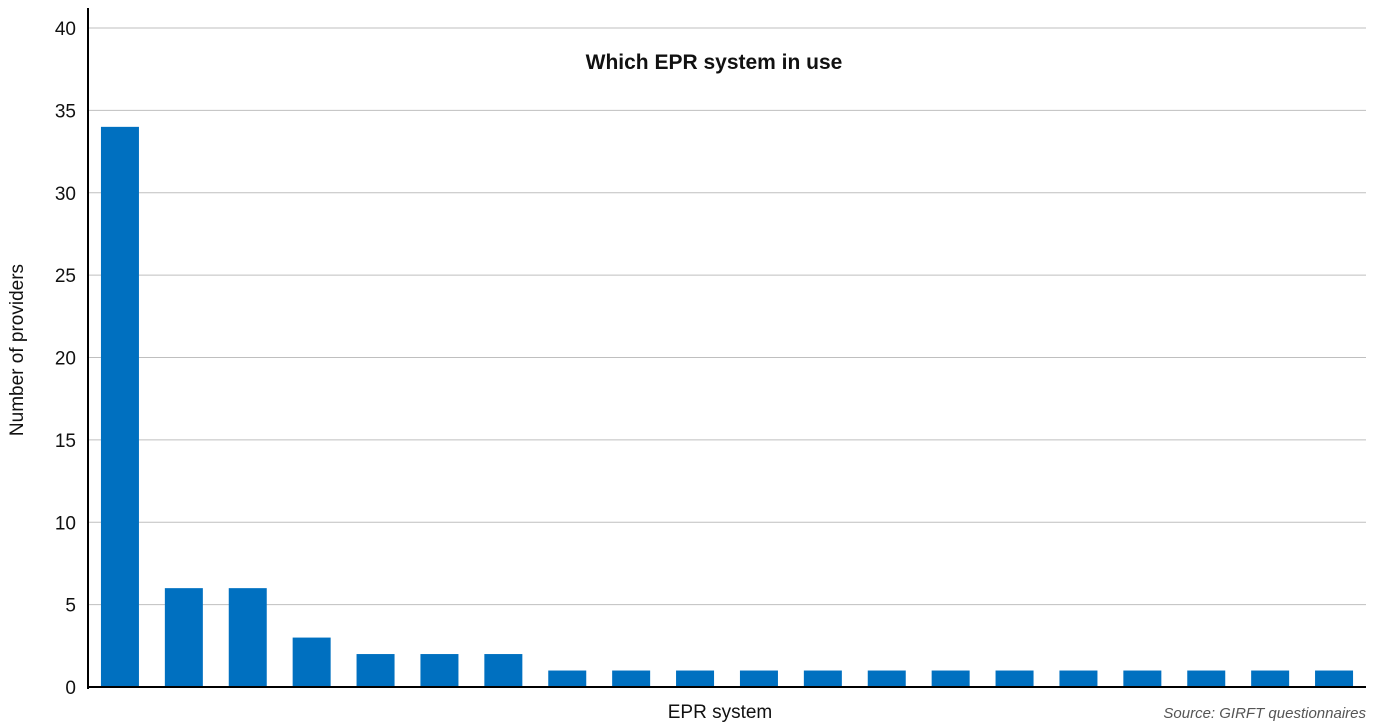 The image size is (1381, 723). What do you see at coordinates (65, 276) in the screenshot?
I see `y-tick-label: 25` at bounding box center [65, 276].